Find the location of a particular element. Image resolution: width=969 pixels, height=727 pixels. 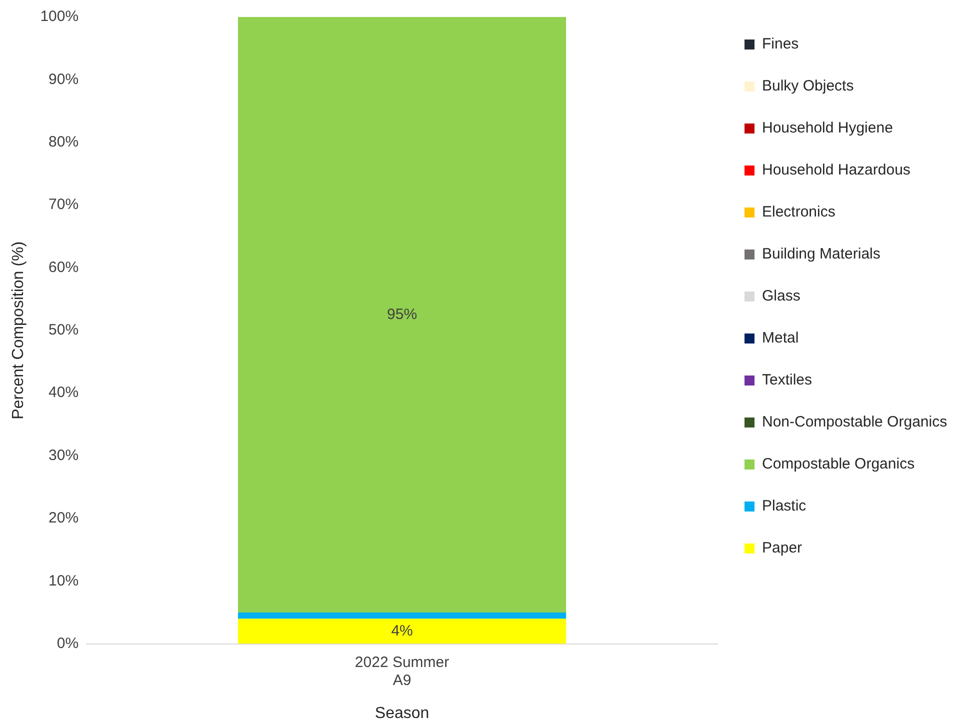

y-axis-title: Percent Composition (%) is located at coordinates (19, 330).